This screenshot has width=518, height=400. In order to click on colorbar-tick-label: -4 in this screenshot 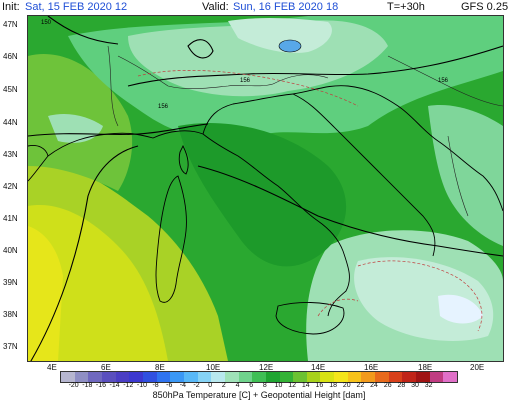, I will do `click(183, 385)`.